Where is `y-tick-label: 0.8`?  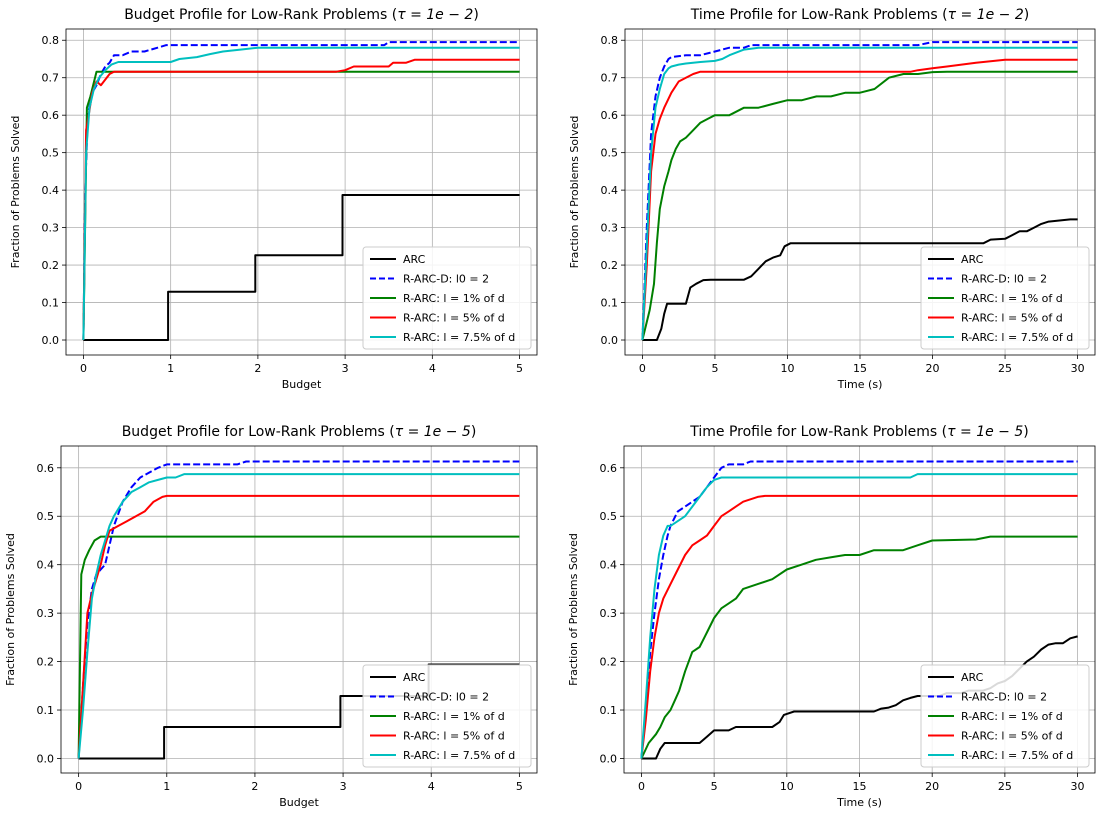
y-tick-label: 0.8 is located at coordinates (51, 40).